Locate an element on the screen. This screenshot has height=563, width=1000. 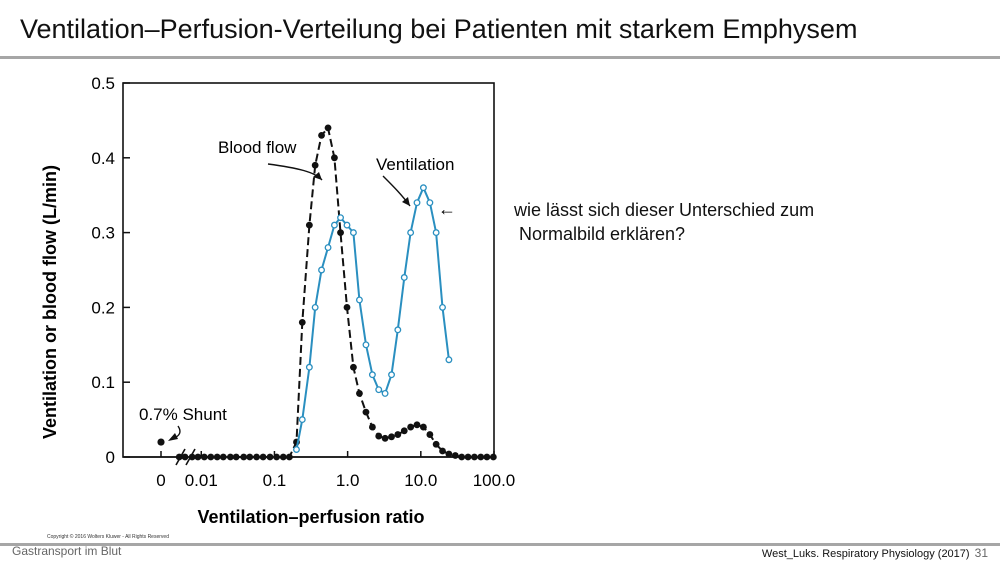
y-axis-label: Ventilation or blood flow (L/min) is located at coordinates (50, 302).